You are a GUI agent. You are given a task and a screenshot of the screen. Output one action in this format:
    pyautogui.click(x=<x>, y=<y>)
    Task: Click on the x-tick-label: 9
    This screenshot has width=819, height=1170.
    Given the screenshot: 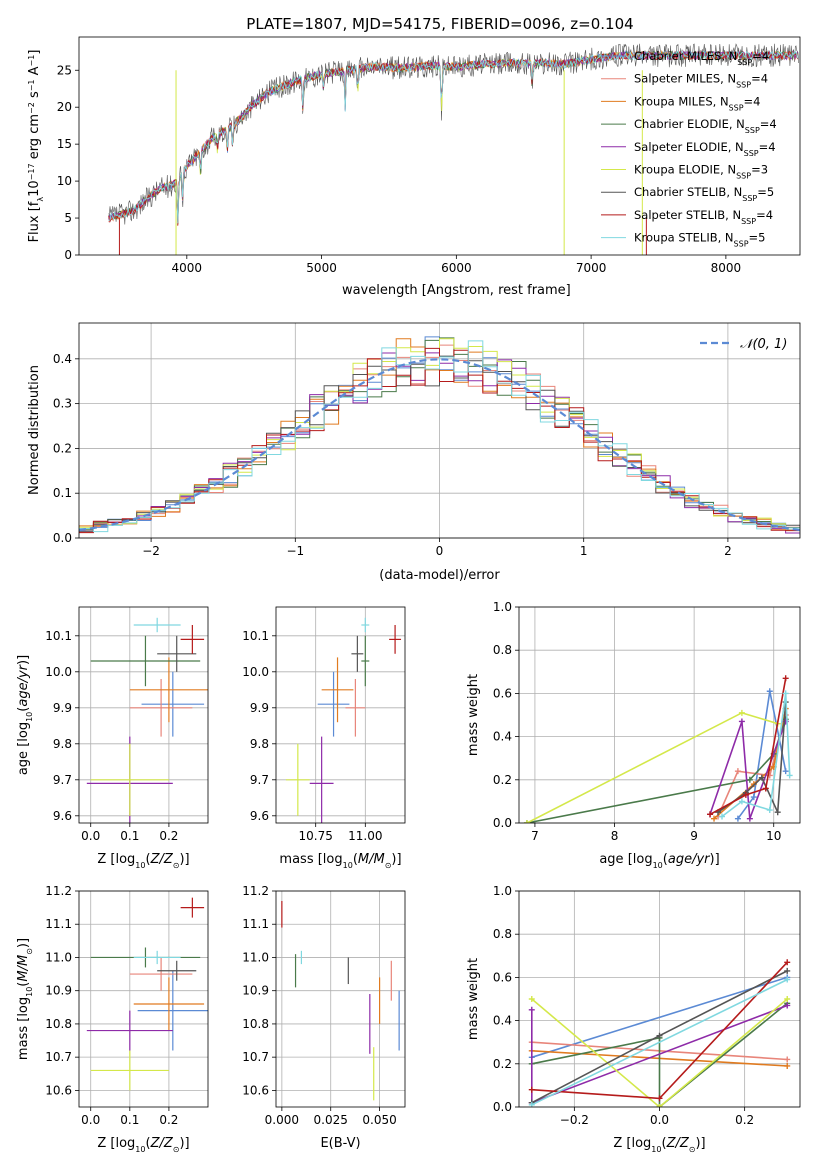 What is the action you would take?
    pyautogui.click(x=694, y=836)
    